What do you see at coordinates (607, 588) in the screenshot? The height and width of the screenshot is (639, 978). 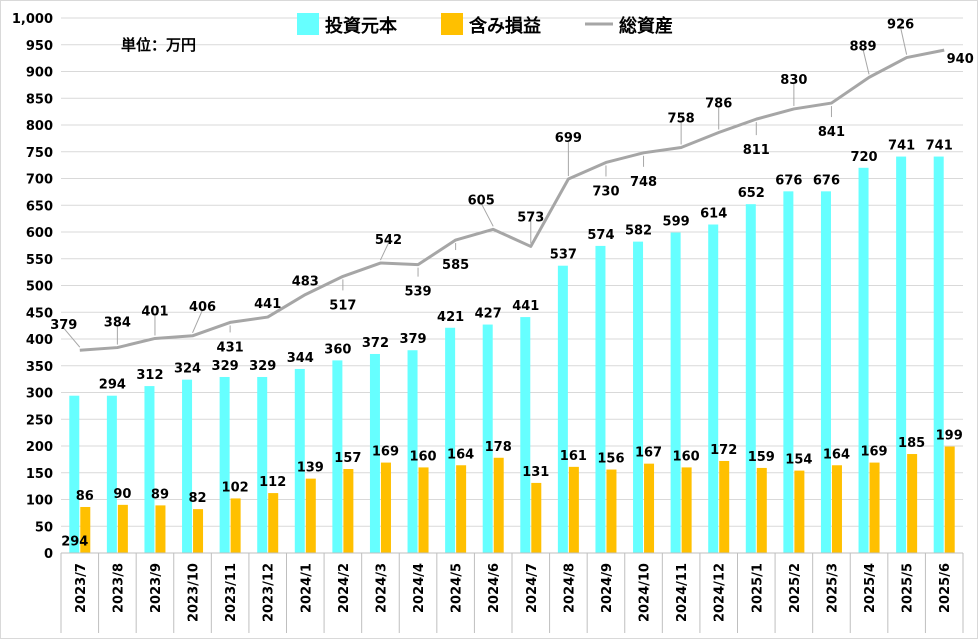 I see `x-tick-label: 2024/9` at bounding box center [607, 588].